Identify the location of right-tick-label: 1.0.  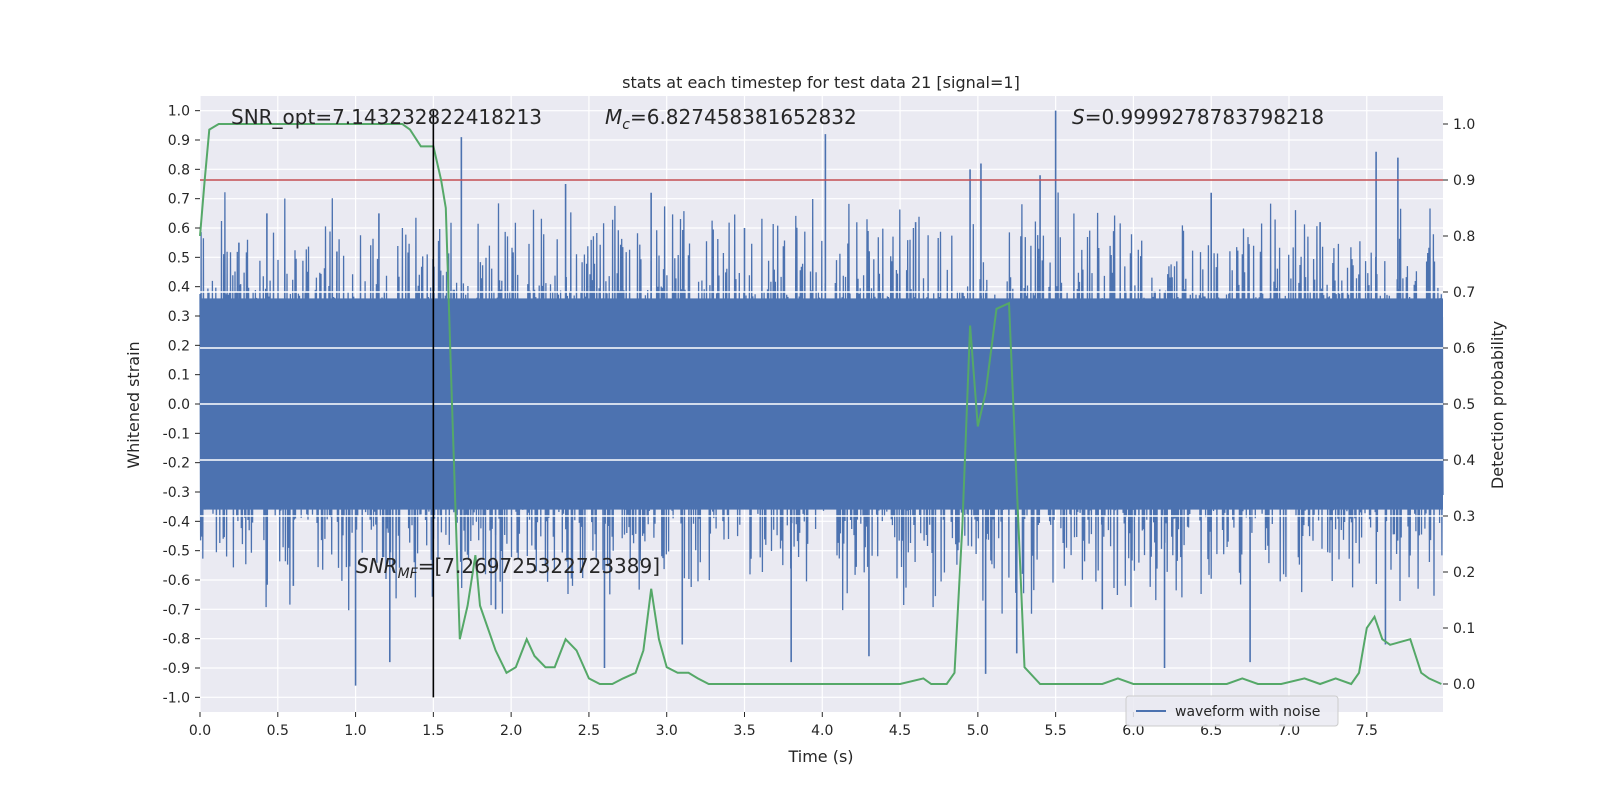
(1464, 125).